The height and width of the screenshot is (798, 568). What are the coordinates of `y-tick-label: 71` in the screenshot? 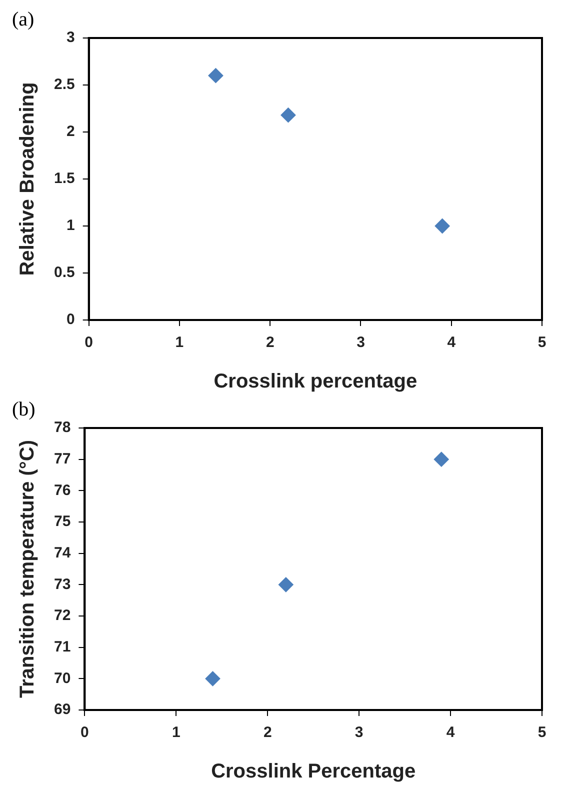 It's located at (62, 647).